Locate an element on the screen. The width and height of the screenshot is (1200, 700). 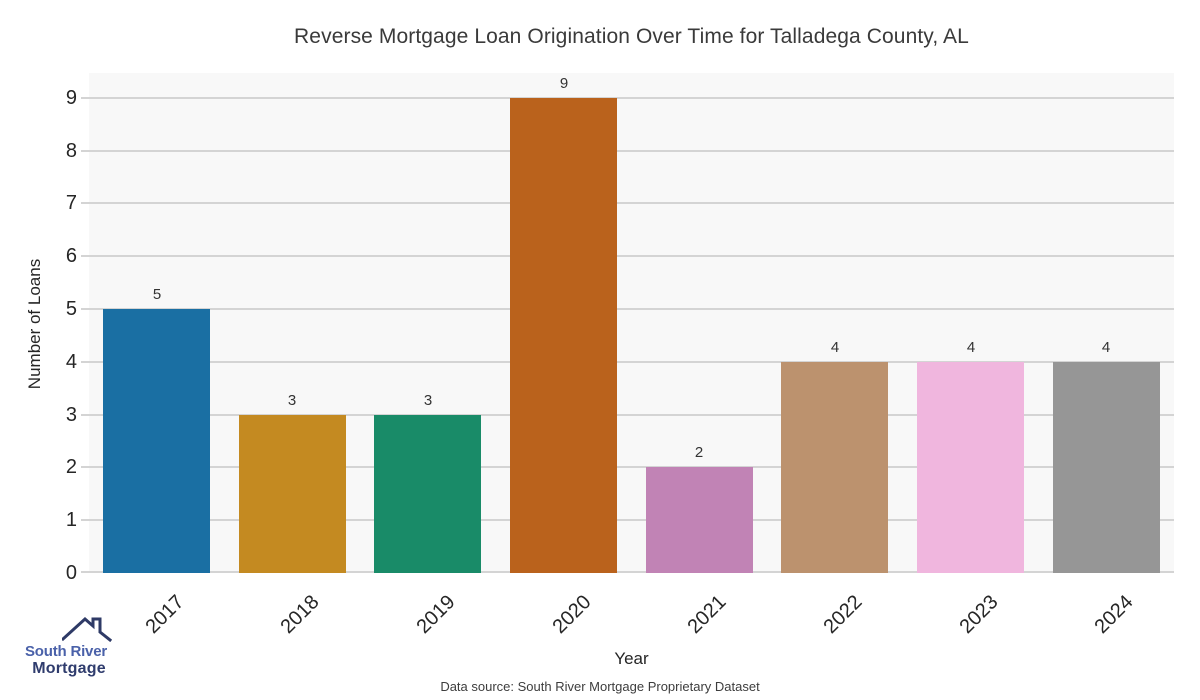
xtick-label-2023: 2023 is located at coordinates (979, 615).